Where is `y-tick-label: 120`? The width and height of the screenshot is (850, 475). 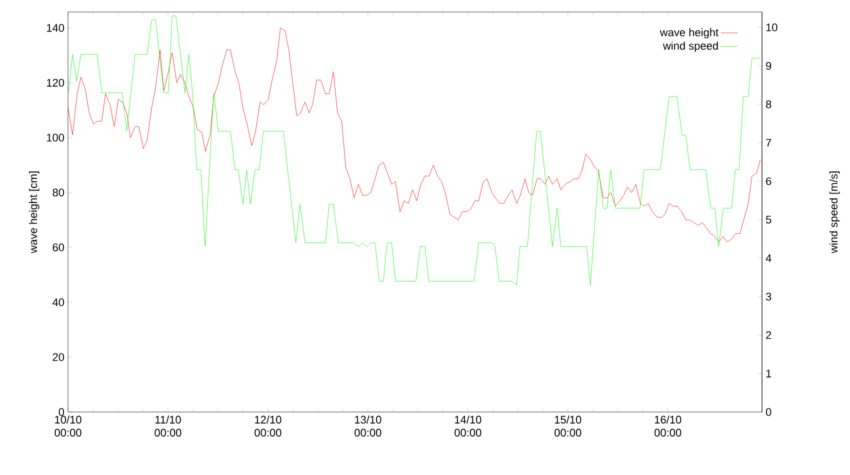 y-tick-label: 120 is located at coordinates (55, 82).